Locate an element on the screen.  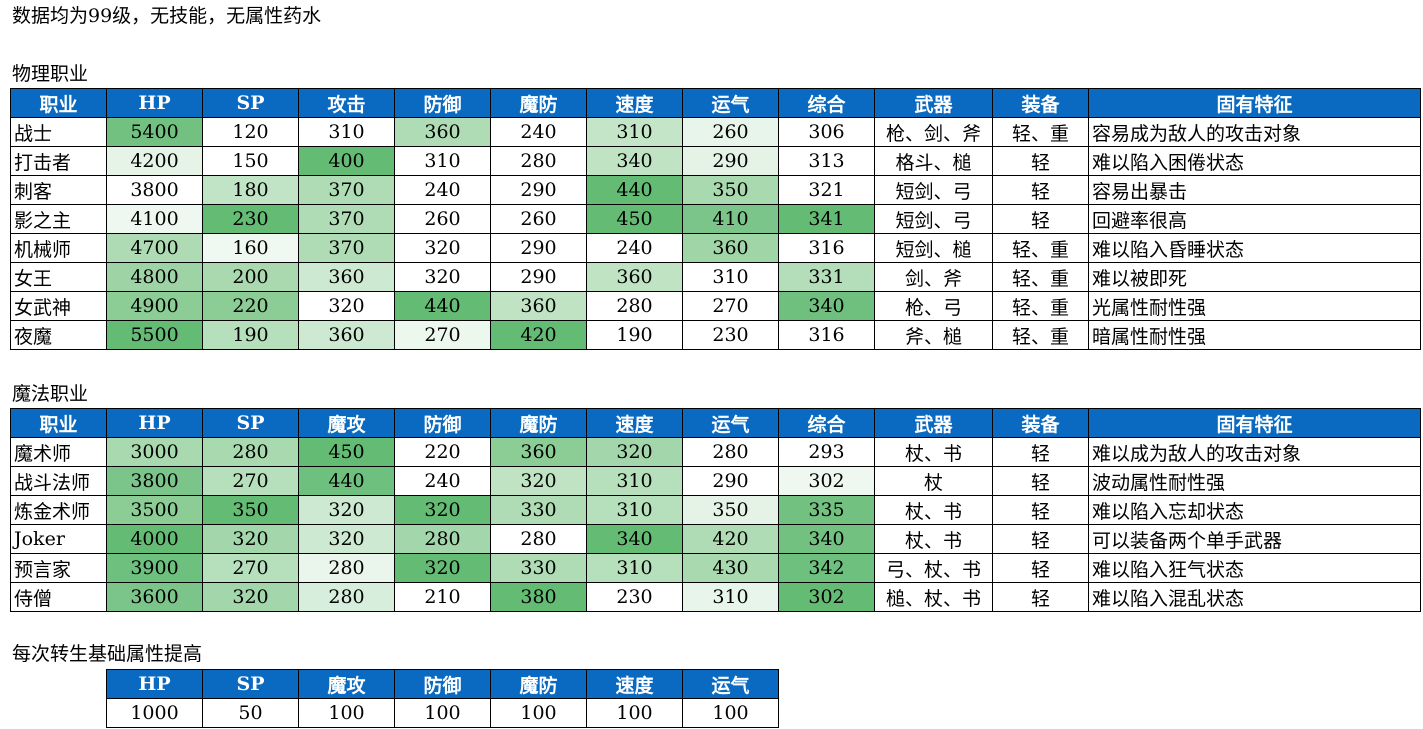
table-row: 刺客 3800 180 370 240 290 440 350 321 短剑、弓轻容易出暴击 is located at coordinates (715, 190).